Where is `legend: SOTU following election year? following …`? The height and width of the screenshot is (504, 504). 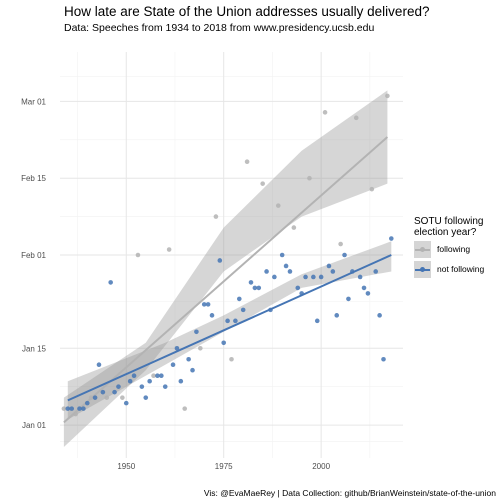
legend: SOTU following election year? following … is located at coordinates (459, 247).